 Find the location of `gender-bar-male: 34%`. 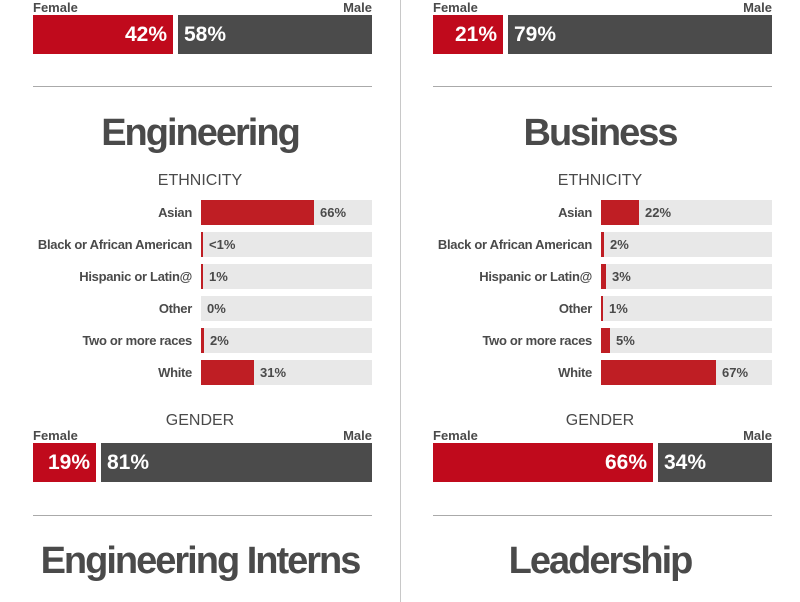

gender-bar-male: 34% is located at coordinates (715, 462).